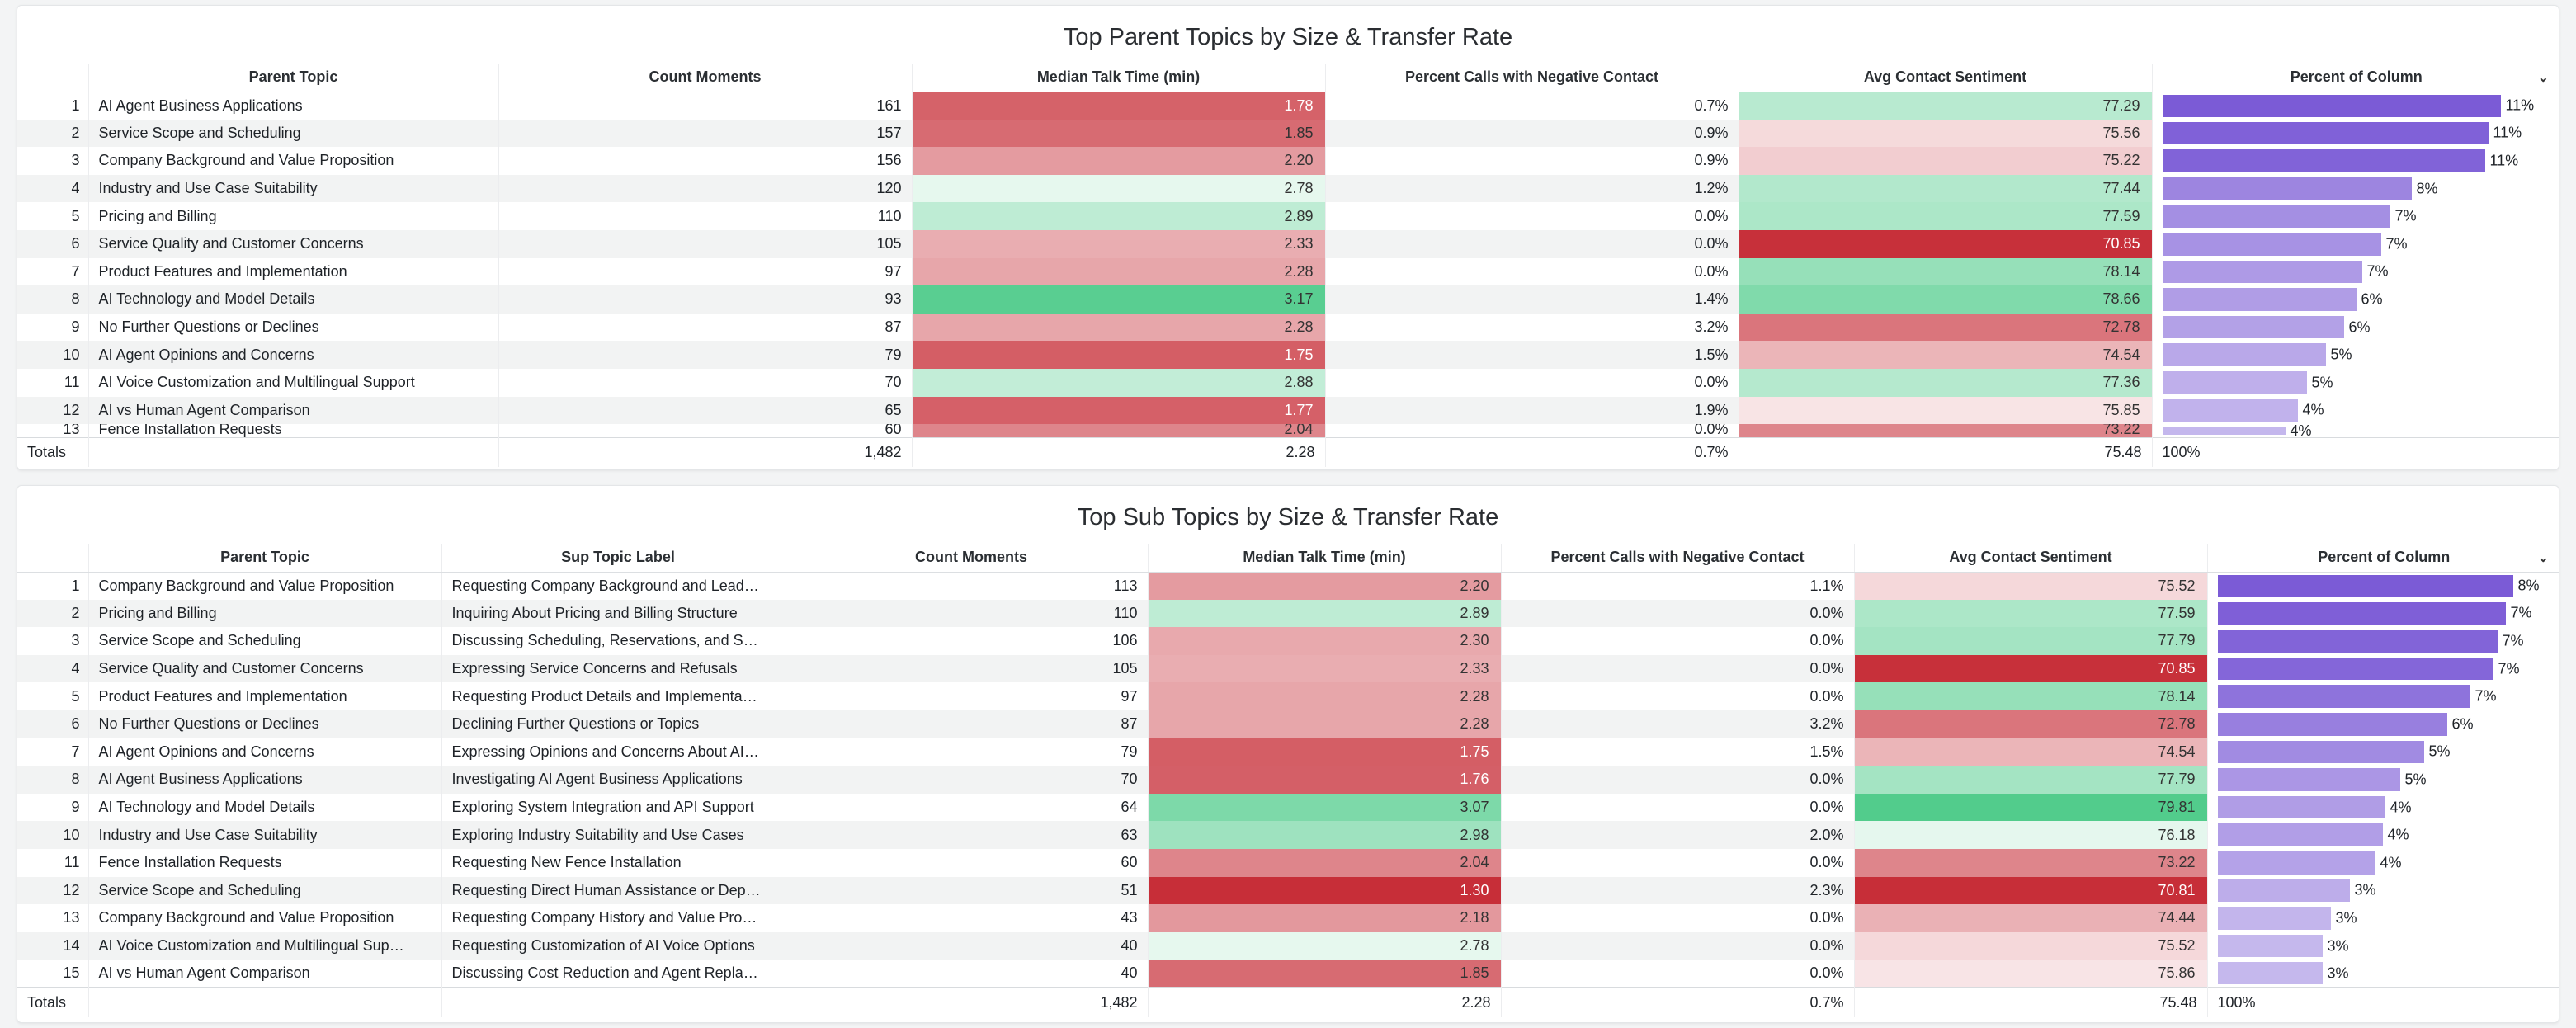 This screenshot has width=2576, height=1028. What do you see at coordinates (265, 807) in the screenshot?
I see `cell-parent-topic: AI Technology and Model Details` at bounding box center [265, 807].